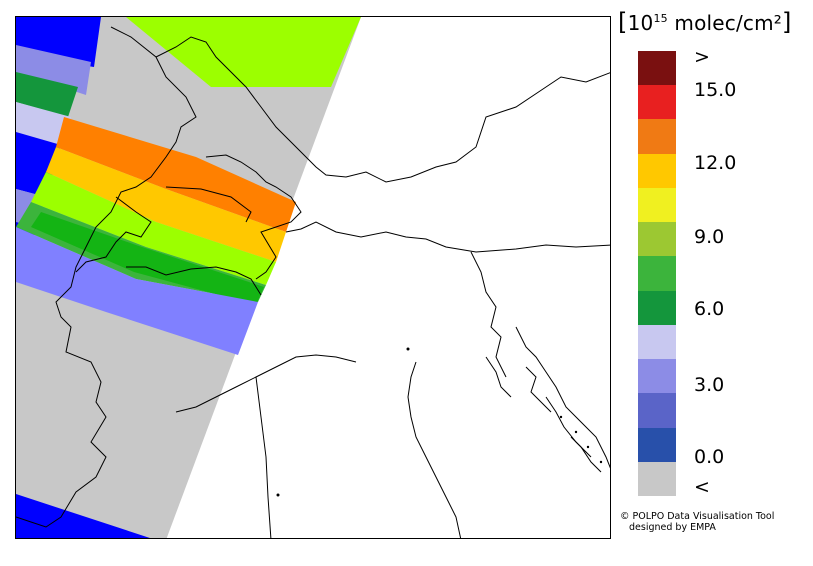 The height and width of the screenshot is (566, 813). Describe the element at coordinates (702, 57) in the screenshot. I see `legend-label: >` at that location.